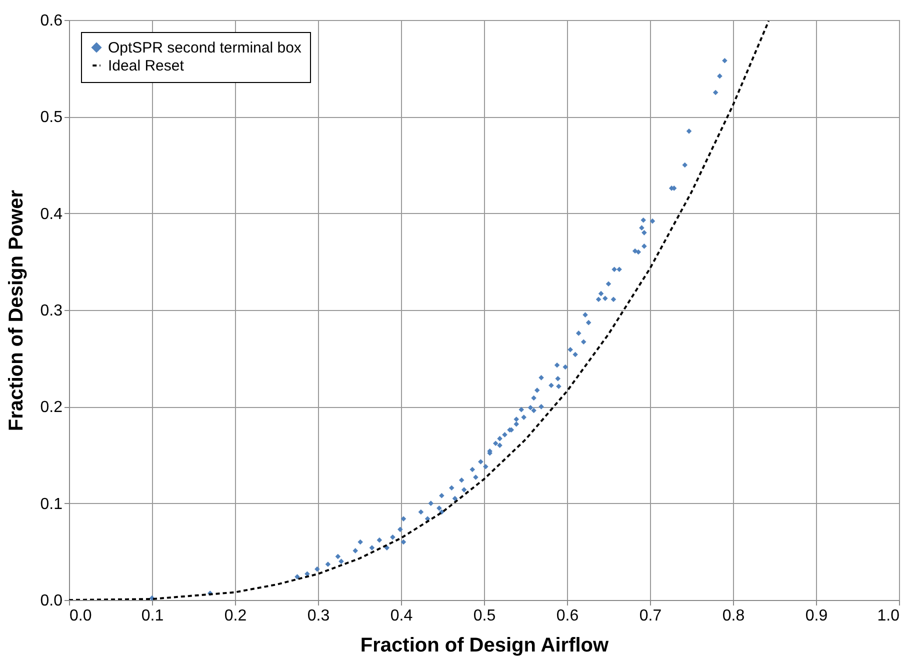  Describe the element at coordinates (146, 66) in the screenshot. I see `legend-label: Ideal Reset` at that location.